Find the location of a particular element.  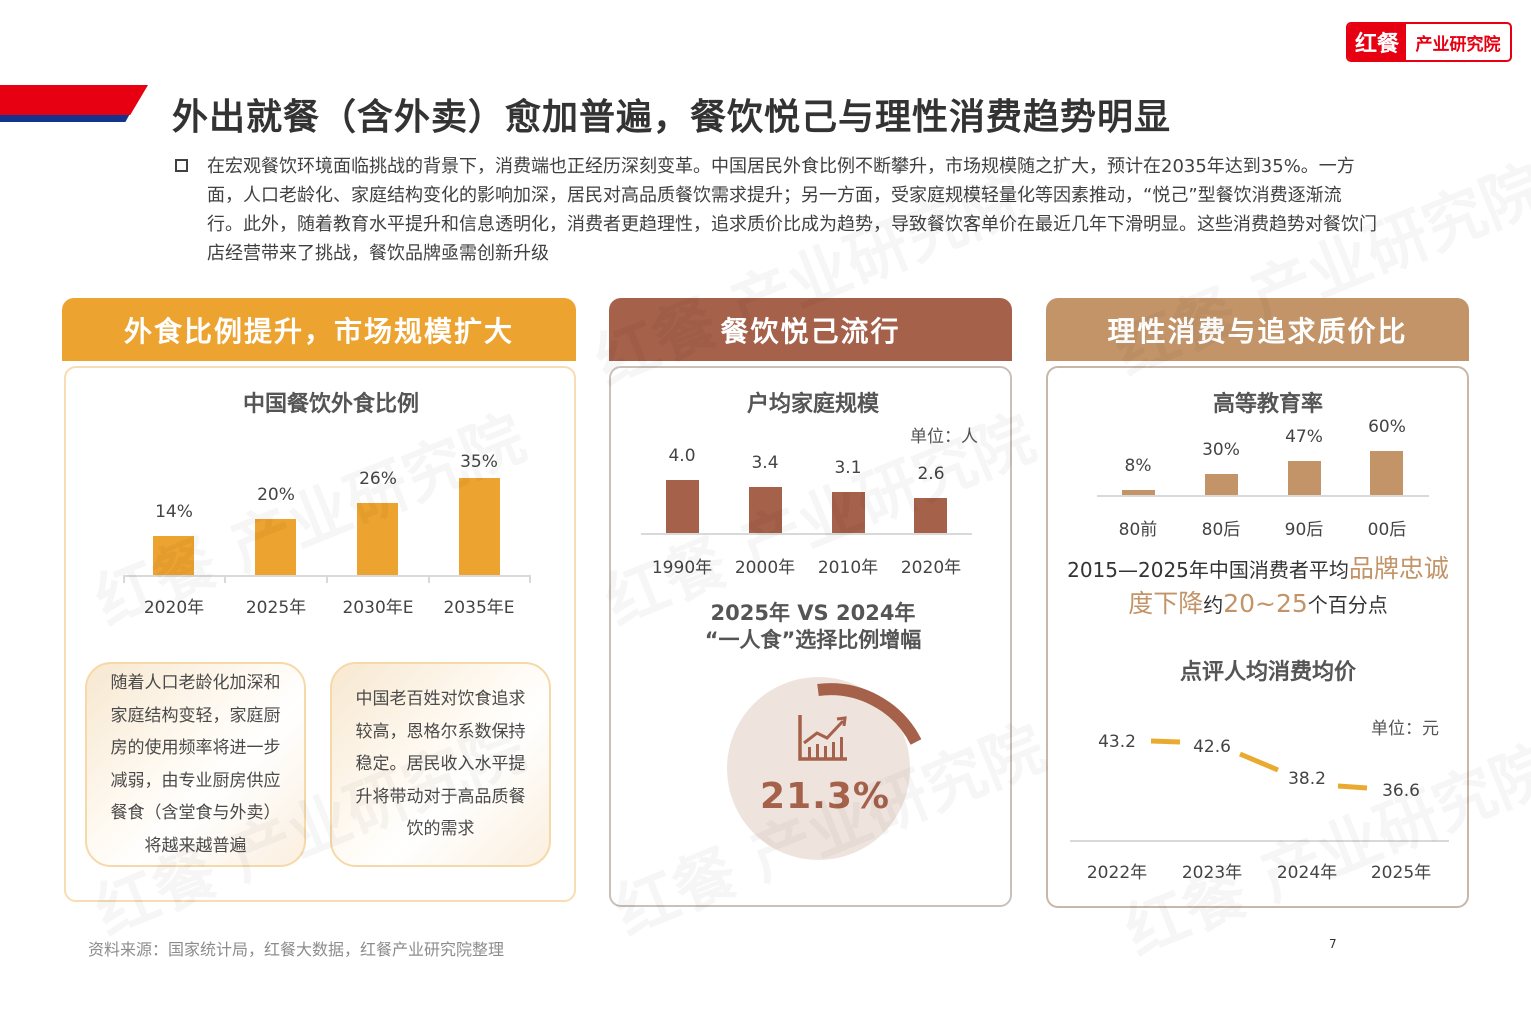

bar-value-label: 2.6 is located at coordinates (931, 474).